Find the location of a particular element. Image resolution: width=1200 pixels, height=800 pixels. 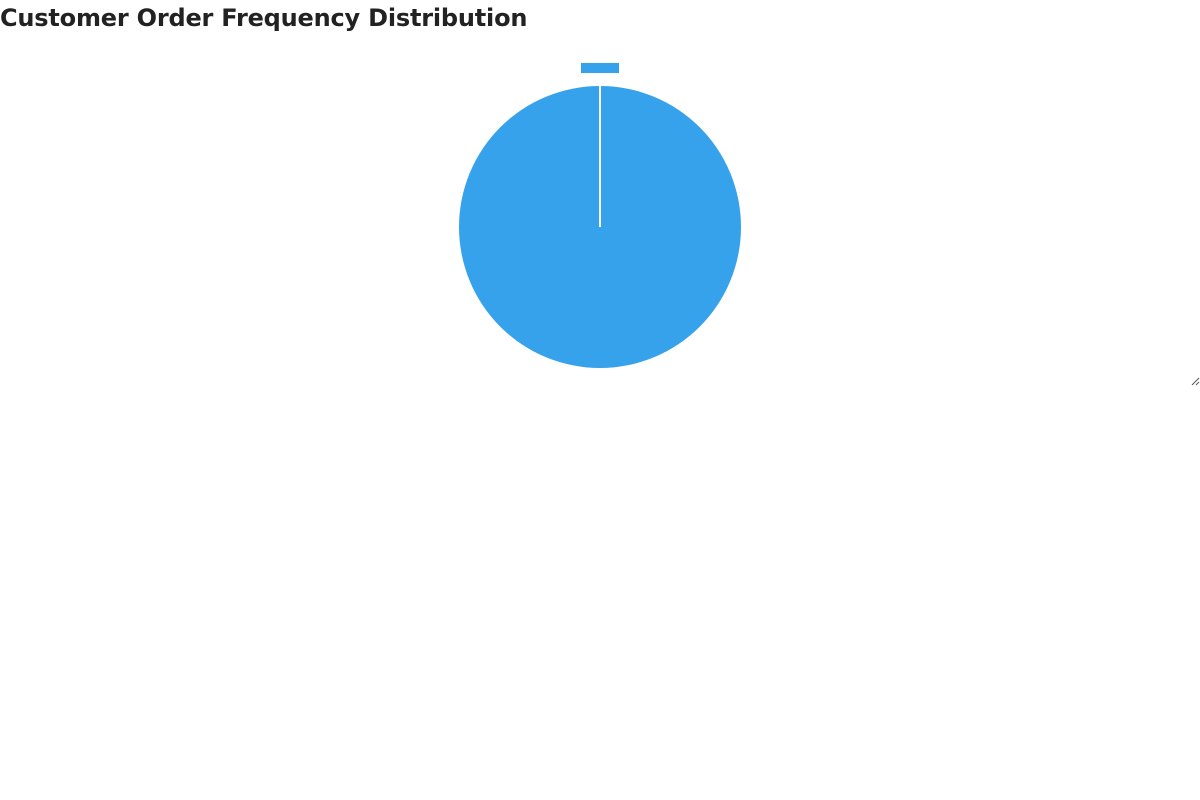

legend-swatch is located at coordinates (600, 68).